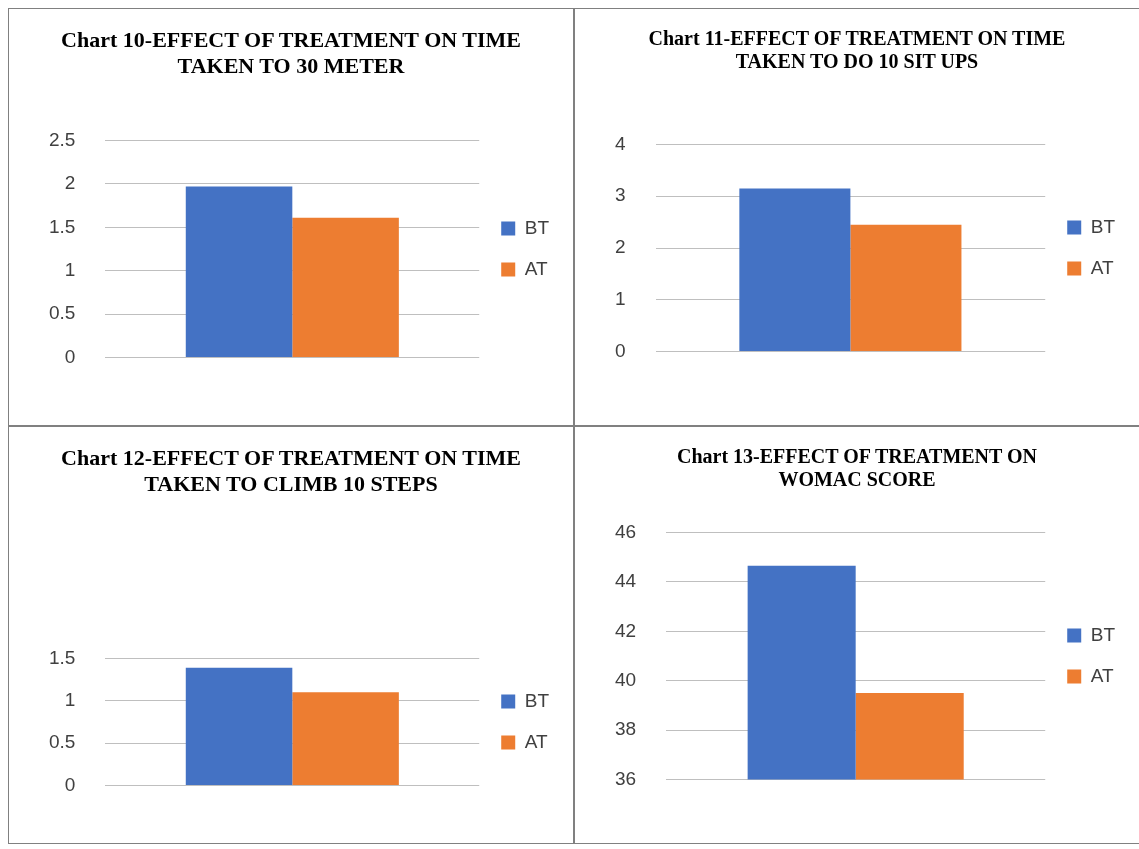  Describe the element at coordinates (291, 53) in the screenshot. I see `chart-title: Chart 10-EFFECT OF TREATMENT ON TIME TAKEN TO 30 METER` at that location.